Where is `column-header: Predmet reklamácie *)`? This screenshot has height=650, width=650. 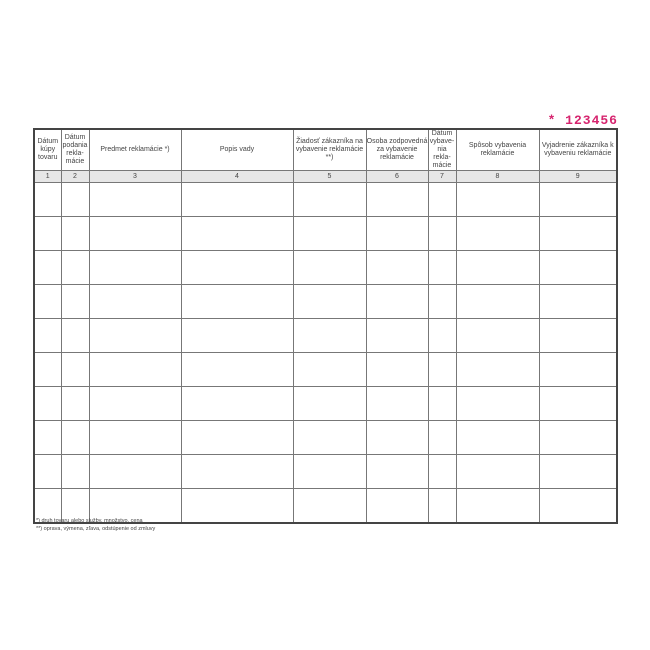 column-header: Predmet reklamácie *) is located at coordinates (135, 149).